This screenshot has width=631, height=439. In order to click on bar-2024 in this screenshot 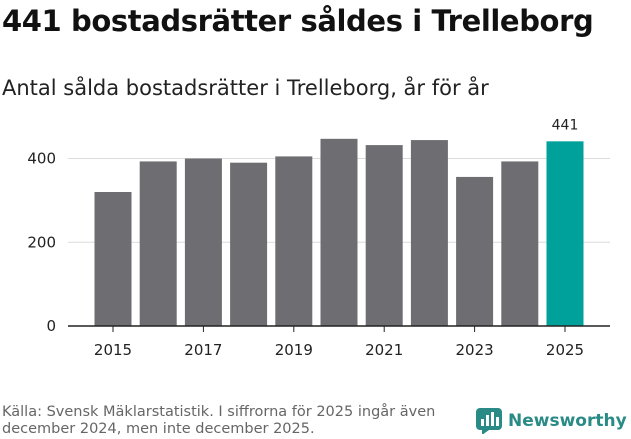, I will do `click(520, 243)`.